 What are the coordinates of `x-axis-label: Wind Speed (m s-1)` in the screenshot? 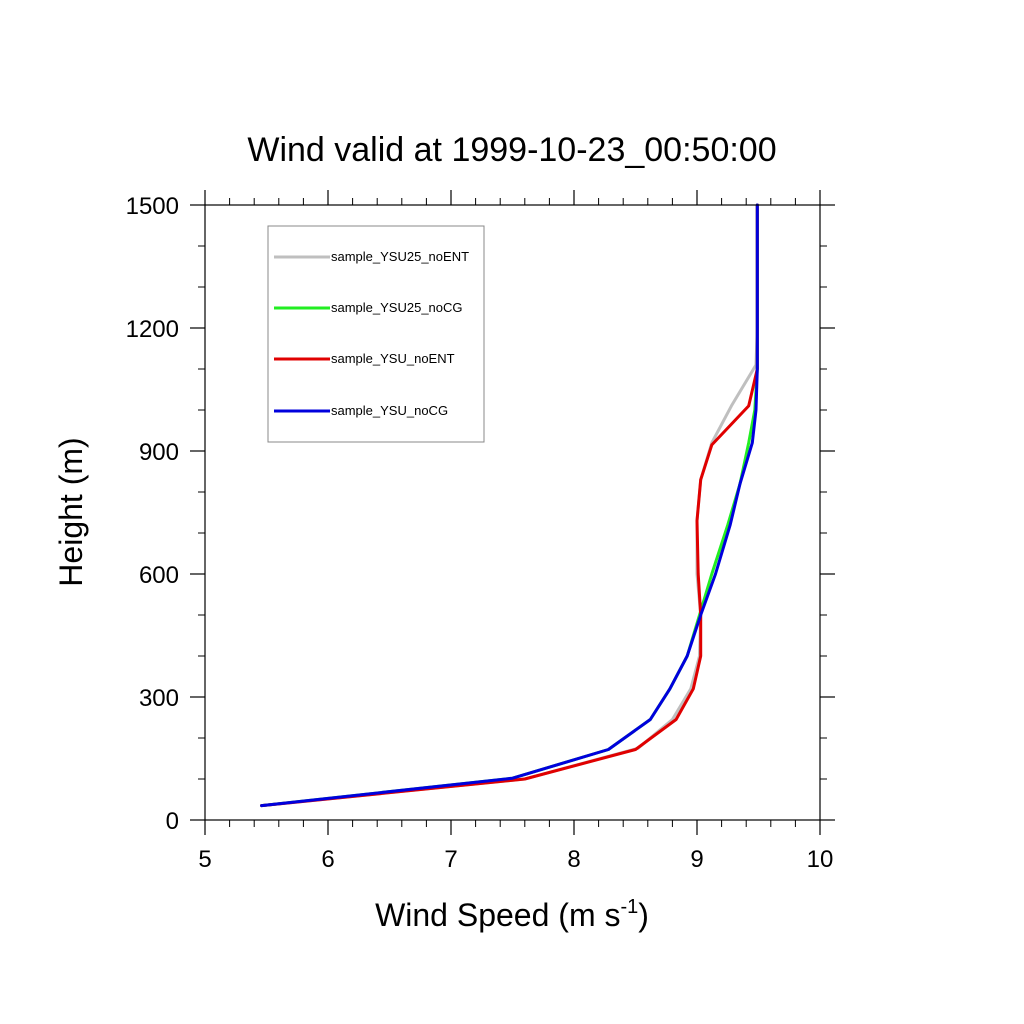 It's located at (512, 914).